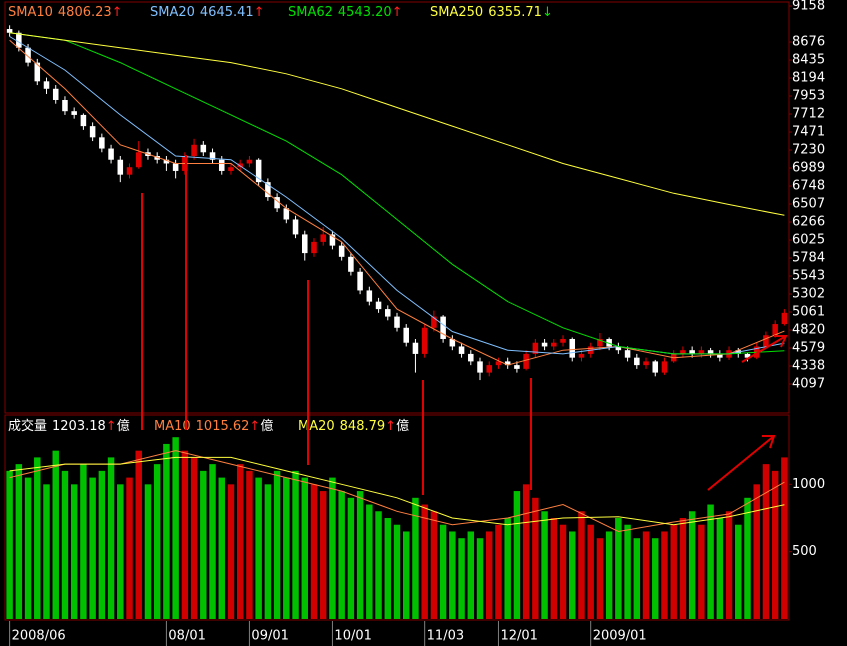  What do you see at coordinates (172, 12) in the screenshot?
I see `legend-name: SMA20` at bounding box center [172, 12].